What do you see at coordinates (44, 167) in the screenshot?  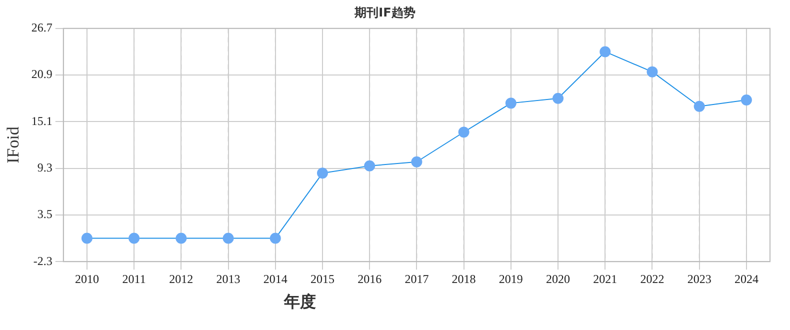 I see `y-tick-label: 9.3` at bounding box center [44, 167].